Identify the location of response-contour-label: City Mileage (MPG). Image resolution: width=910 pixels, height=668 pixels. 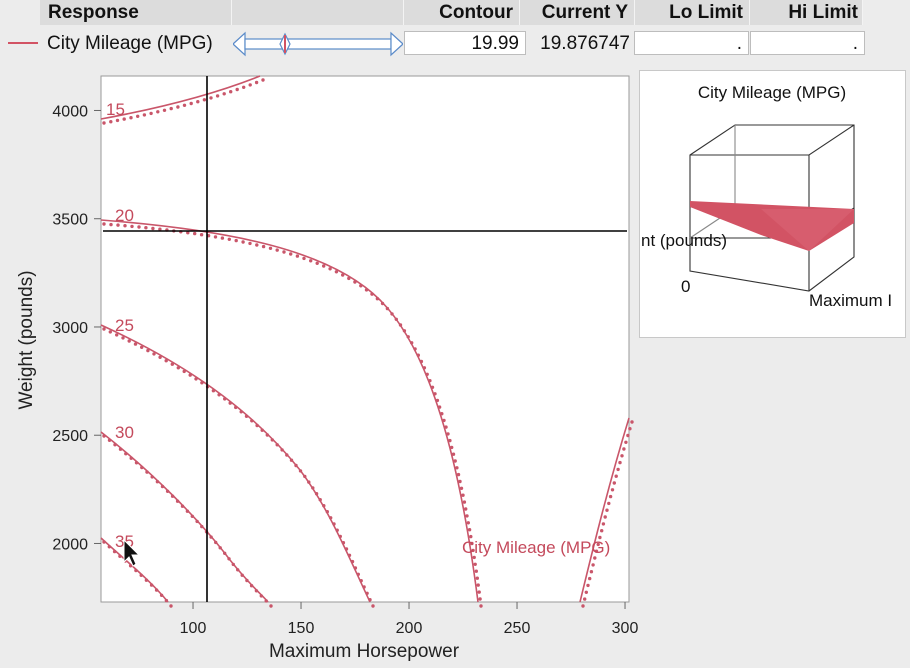
(536, 547).